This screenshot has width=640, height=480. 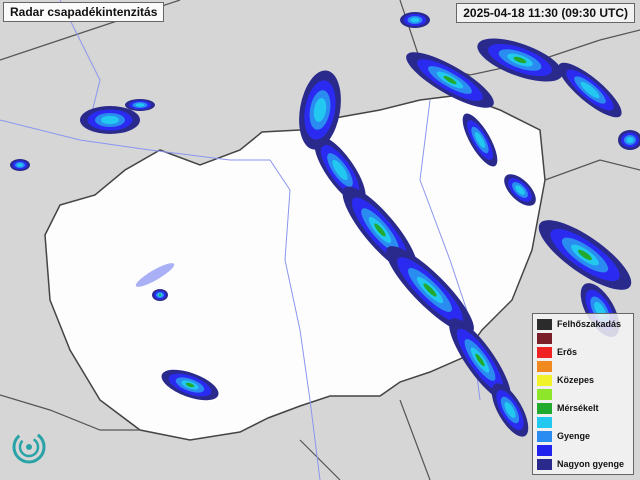 I want to click on legend-item: Nagyon gyenge, so click(x=583, y=464).